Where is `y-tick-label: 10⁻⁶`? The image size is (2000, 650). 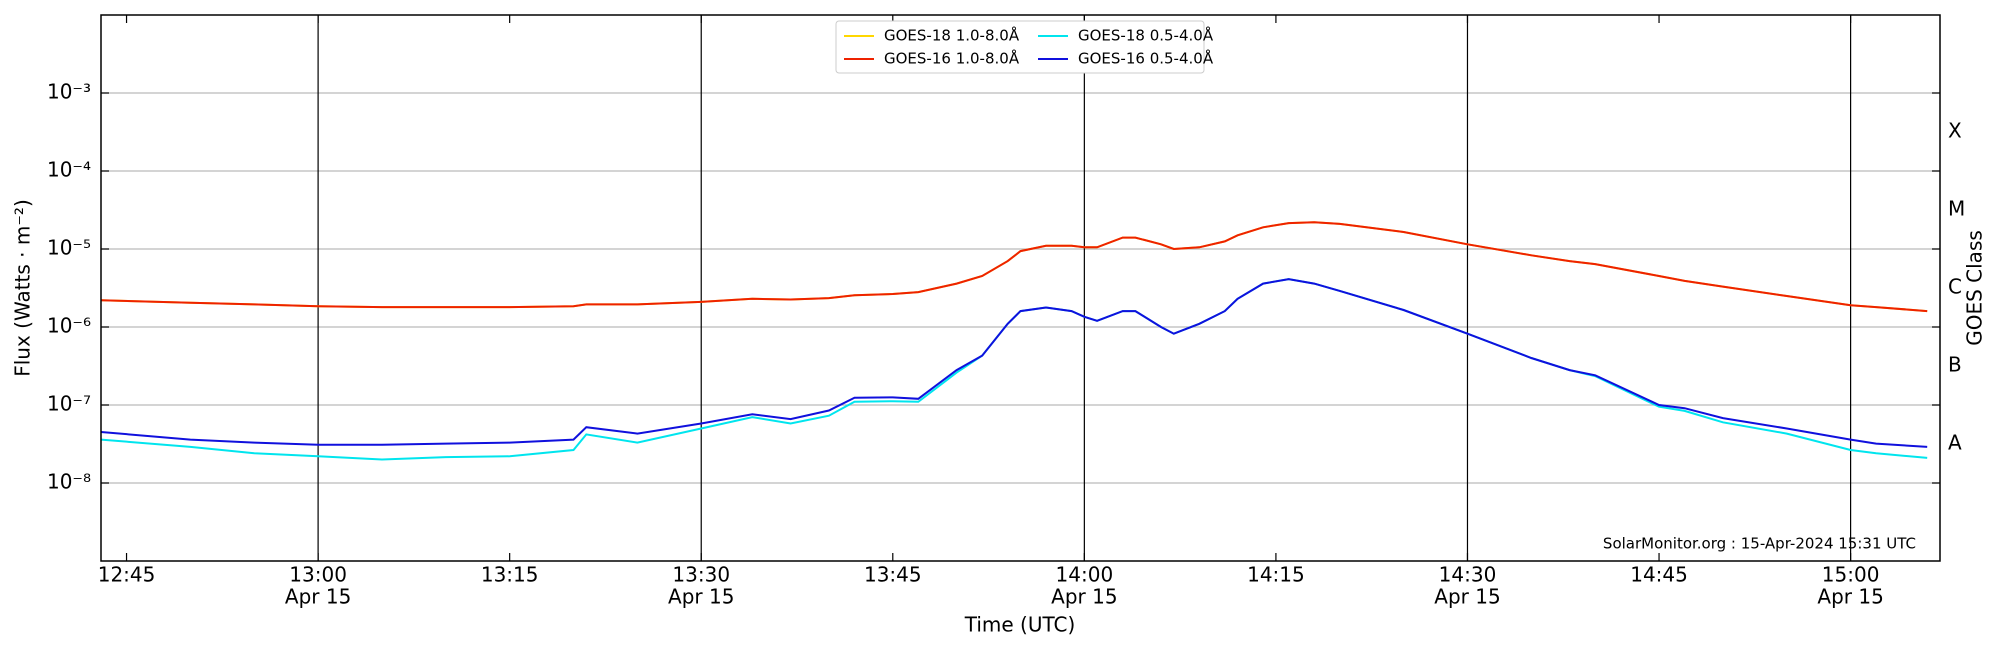
y-tick-label: 10⁻⁶ is located at coordinates (69, 326).